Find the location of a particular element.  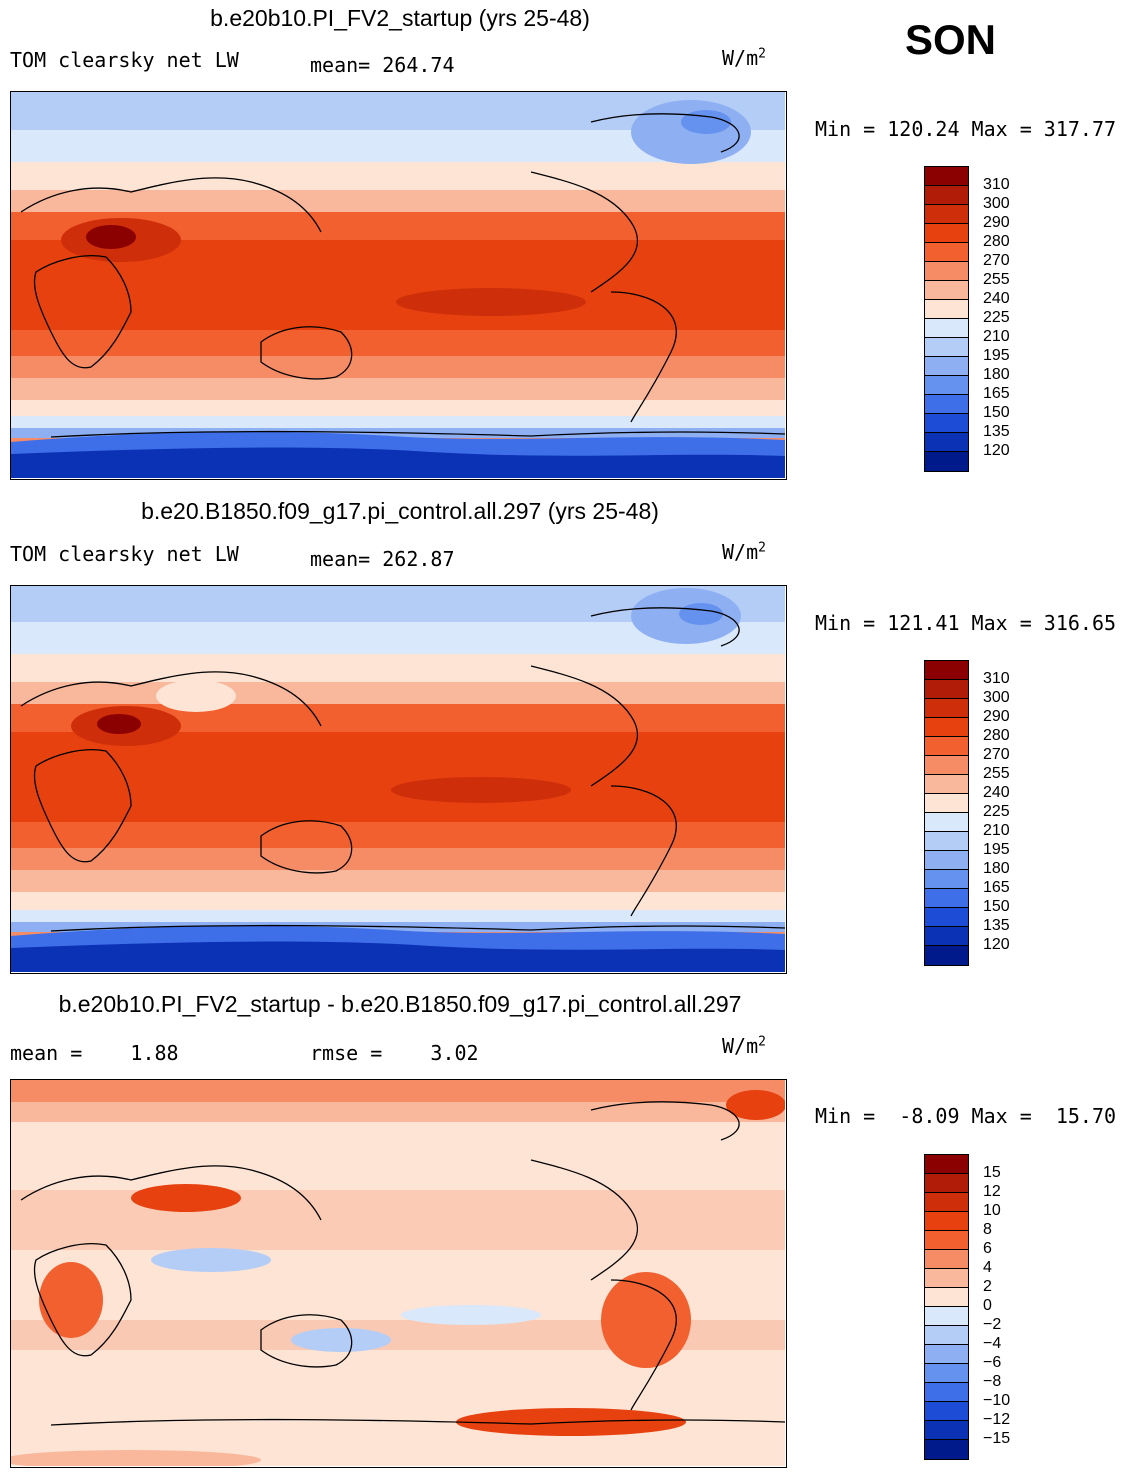

colorbar-tick-label: −15 is located at coordinates (997, 1438).